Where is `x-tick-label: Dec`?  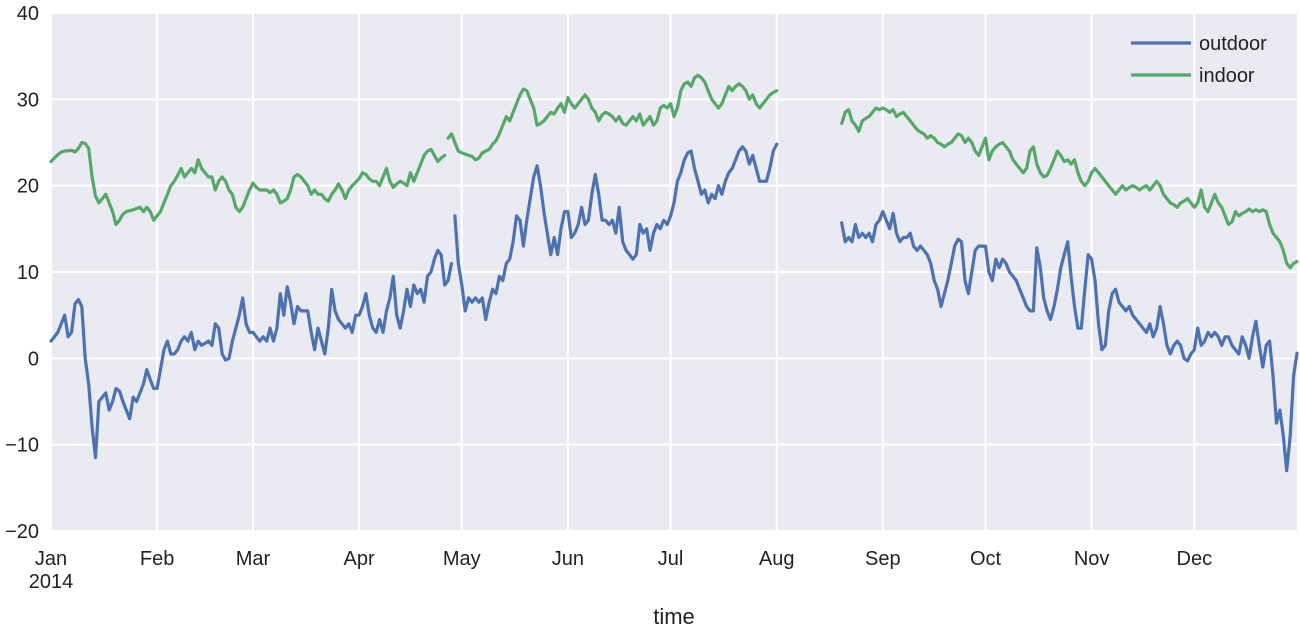 x-tick-label: Dec is located at coordinates (1195, 559).